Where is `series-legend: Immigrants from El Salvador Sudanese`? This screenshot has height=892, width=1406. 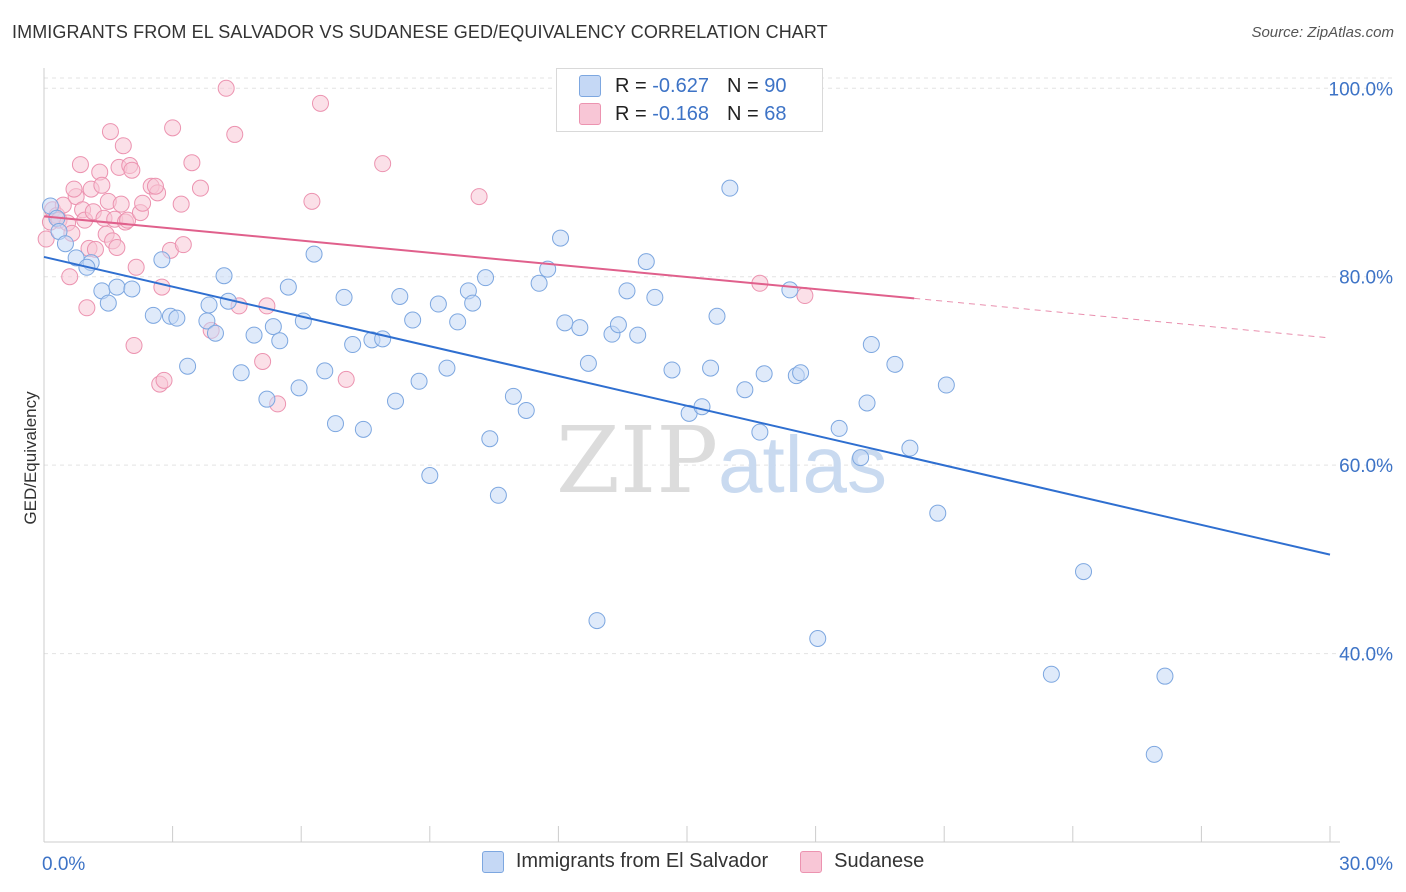 series-legend: Immigrants from El Salvador Sudanese is located at coordinates (703, 861).